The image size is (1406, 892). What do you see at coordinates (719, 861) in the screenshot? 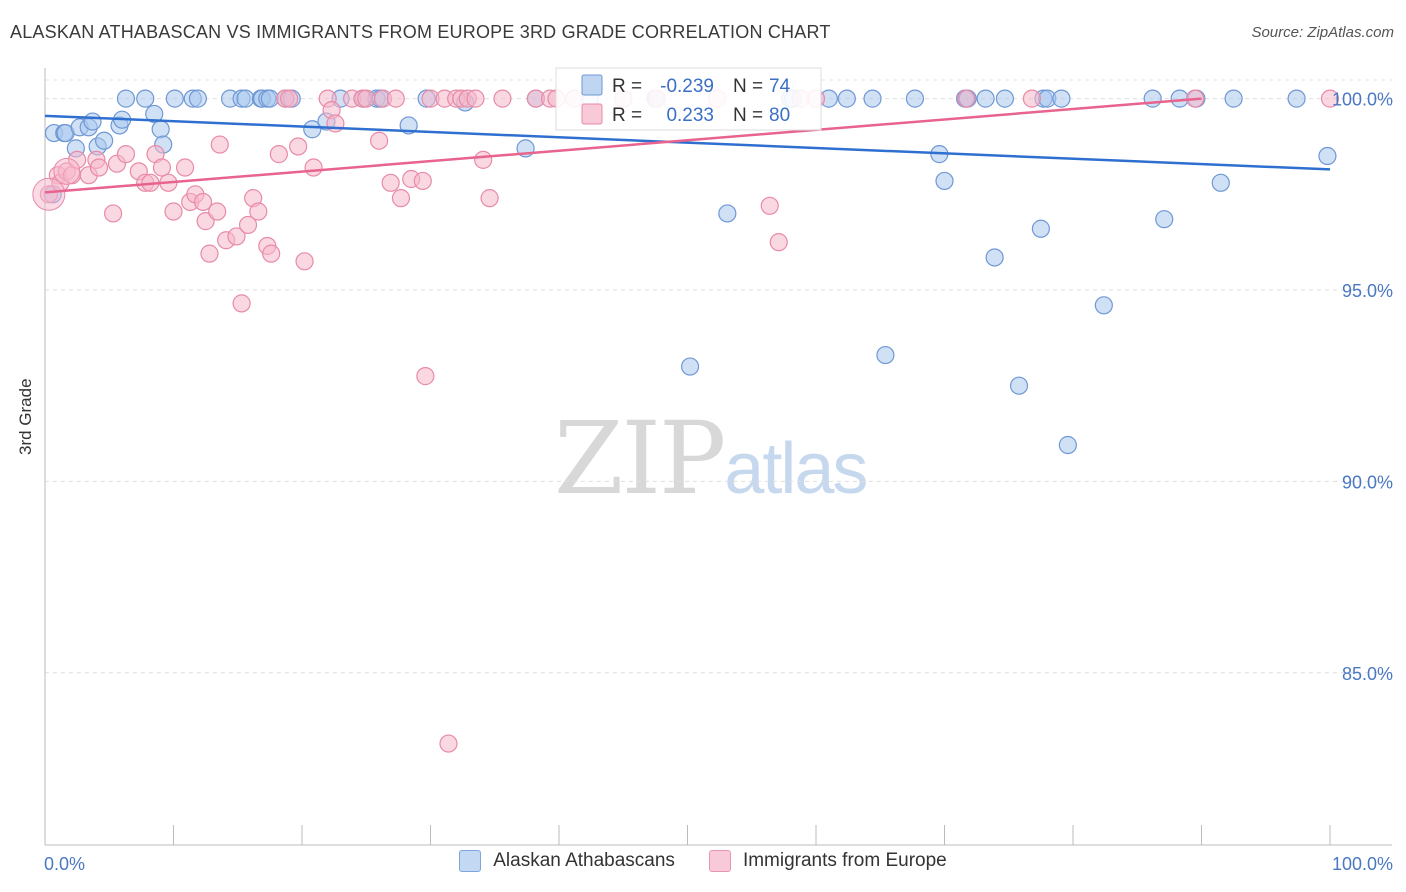
I see `legend-swatch-pink` at bounding box center [719, 861].